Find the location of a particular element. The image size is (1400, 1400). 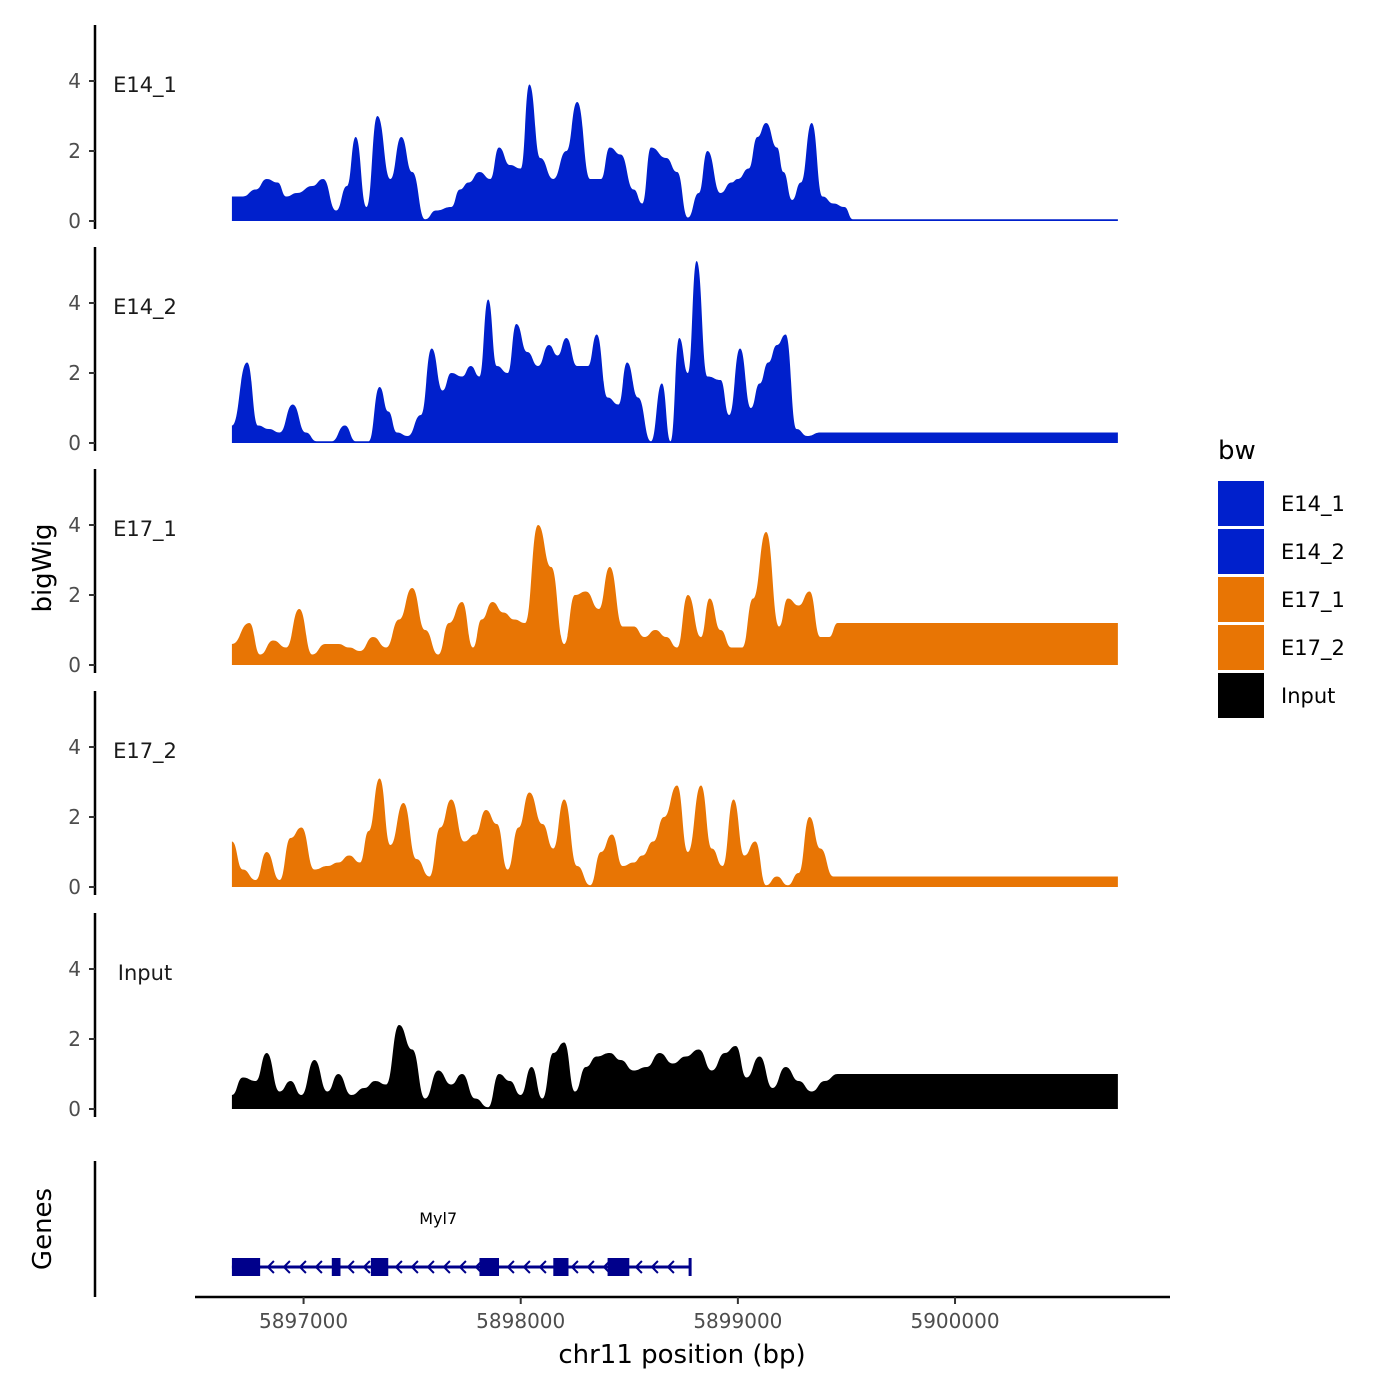

track-e17-1: 0 2 4 E17_1 is located at coordinates (593, 573).